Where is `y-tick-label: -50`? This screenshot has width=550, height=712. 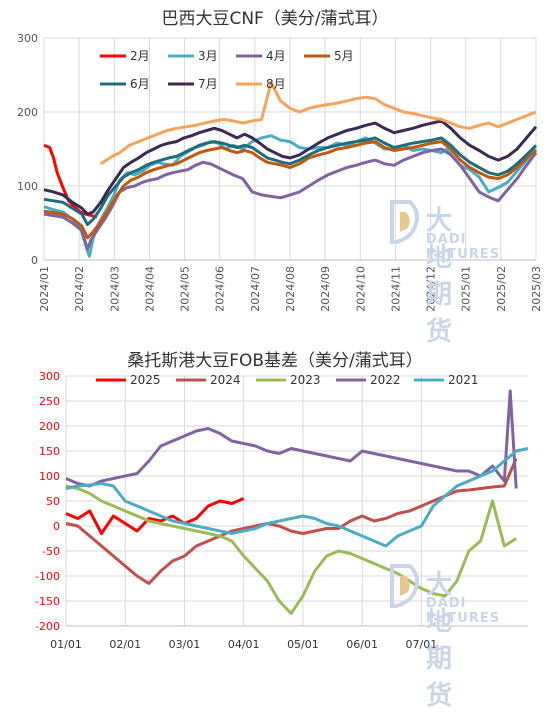 y-tick-label: -50 is located at coordinates (51, 551).